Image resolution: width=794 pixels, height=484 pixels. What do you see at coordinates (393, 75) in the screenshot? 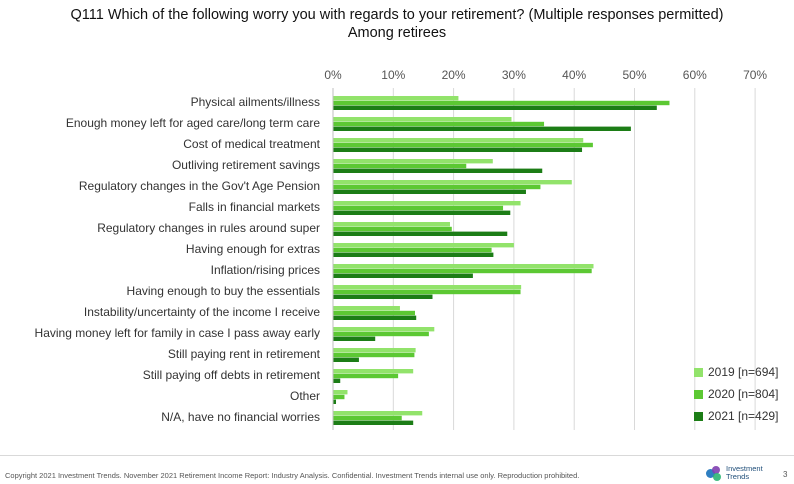
I see `x-tick-label: 10%` at bounding box center [393, 75].